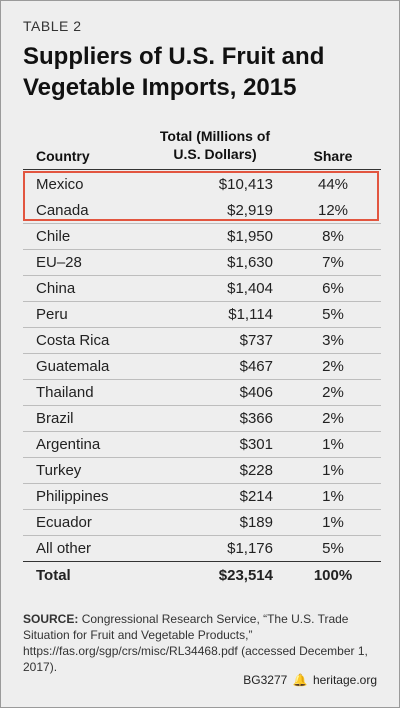 This screenshot has height=708, width=400. What do you see at coordinates (51, 619) in the screenshot?
I see `source-label: SOURCE:` at bounding box center [51, 619].